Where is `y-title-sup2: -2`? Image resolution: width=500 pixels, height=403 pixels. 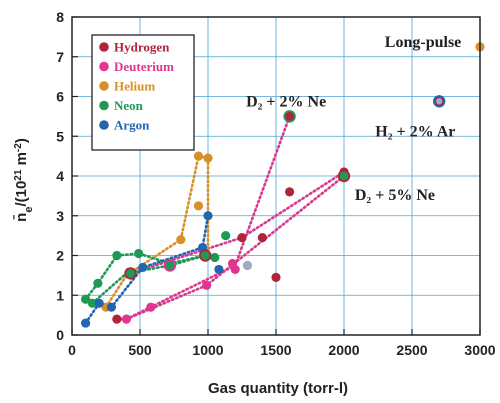
y-title-sup2: -2 is located at coordinates (18, 147).